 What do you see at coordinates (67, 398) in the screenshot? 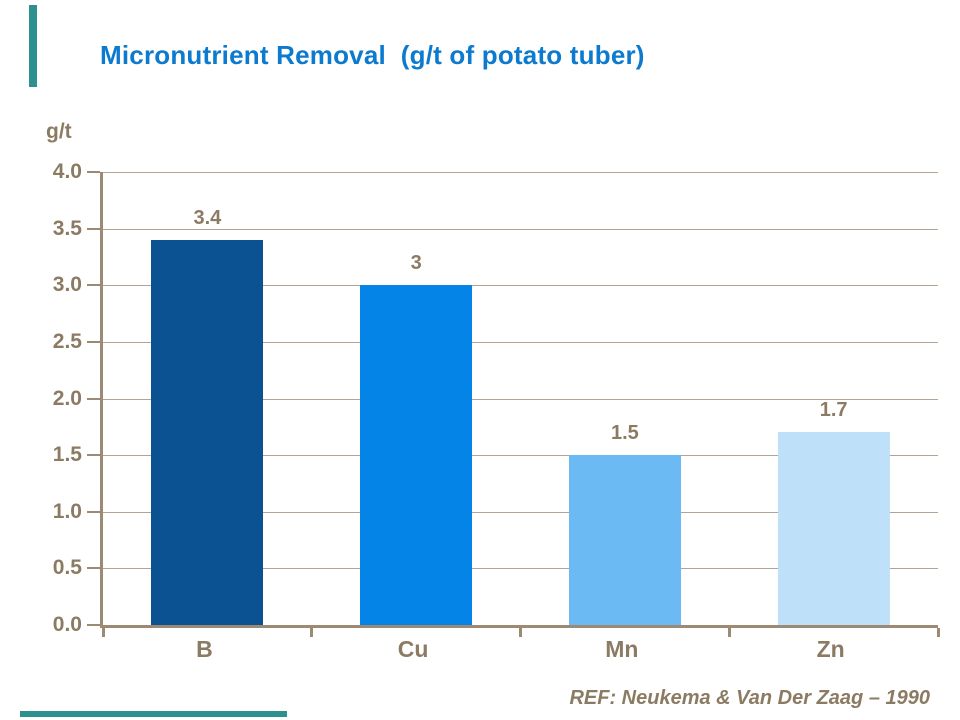
I see `y-axis-tick-label: 2.0` at bounding box center [67, 398].